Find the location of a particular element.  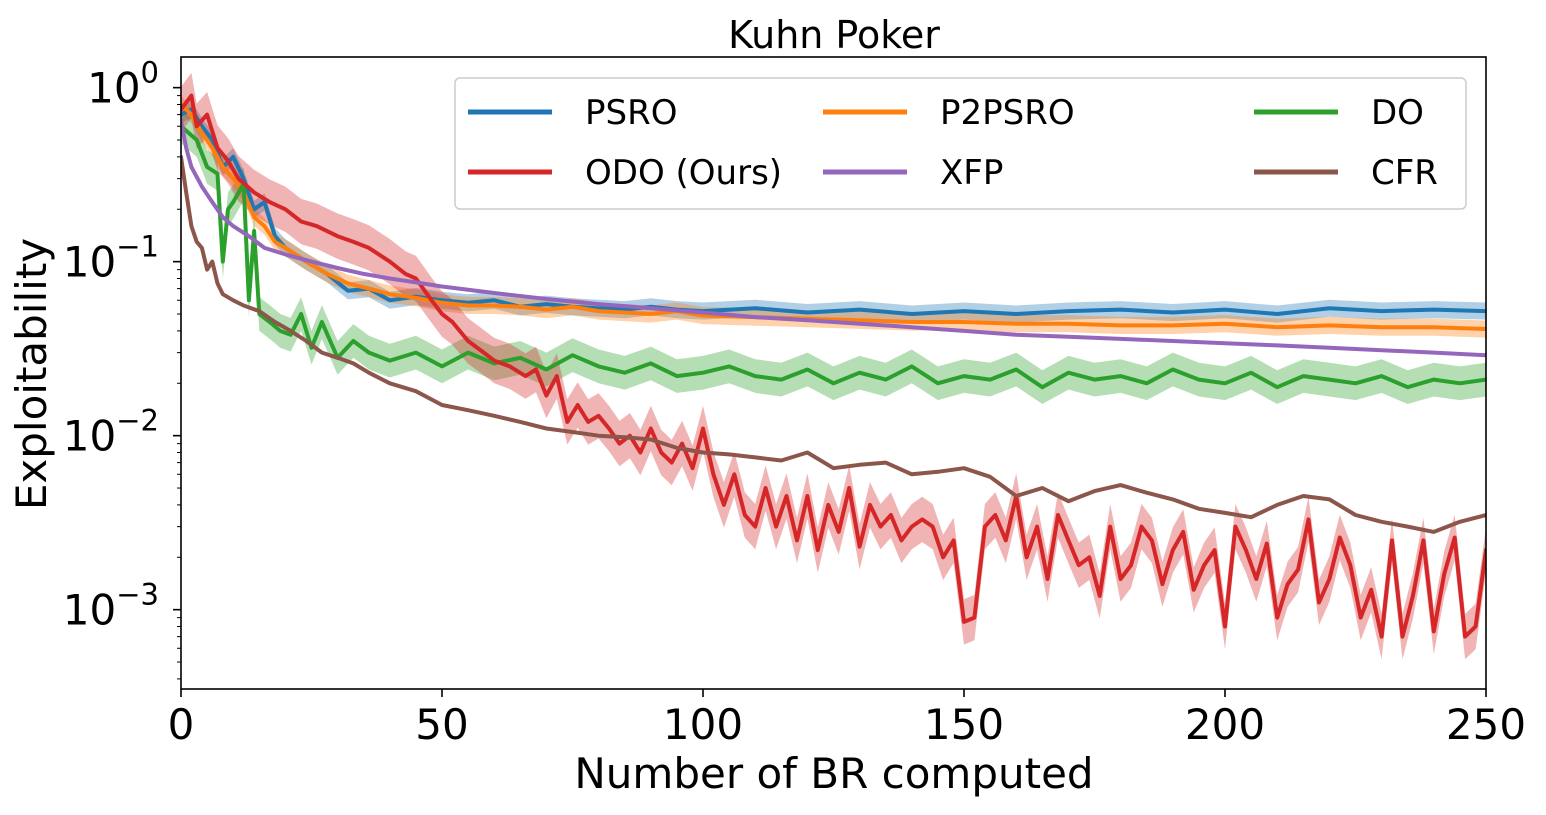

legend: PSRO P2PSRO DO ODO (Ours) XFP CFR is located at coordinates (960, 143).